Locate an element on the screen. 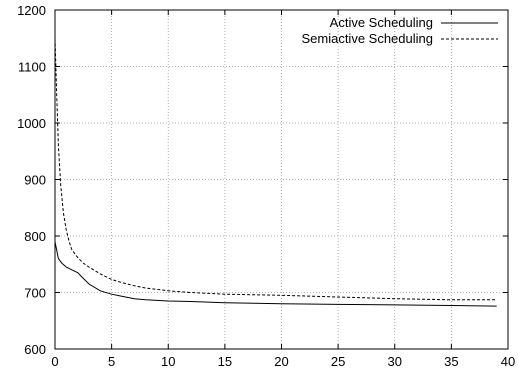  y-tick-label: 700 is located at coordinates (35, 293).